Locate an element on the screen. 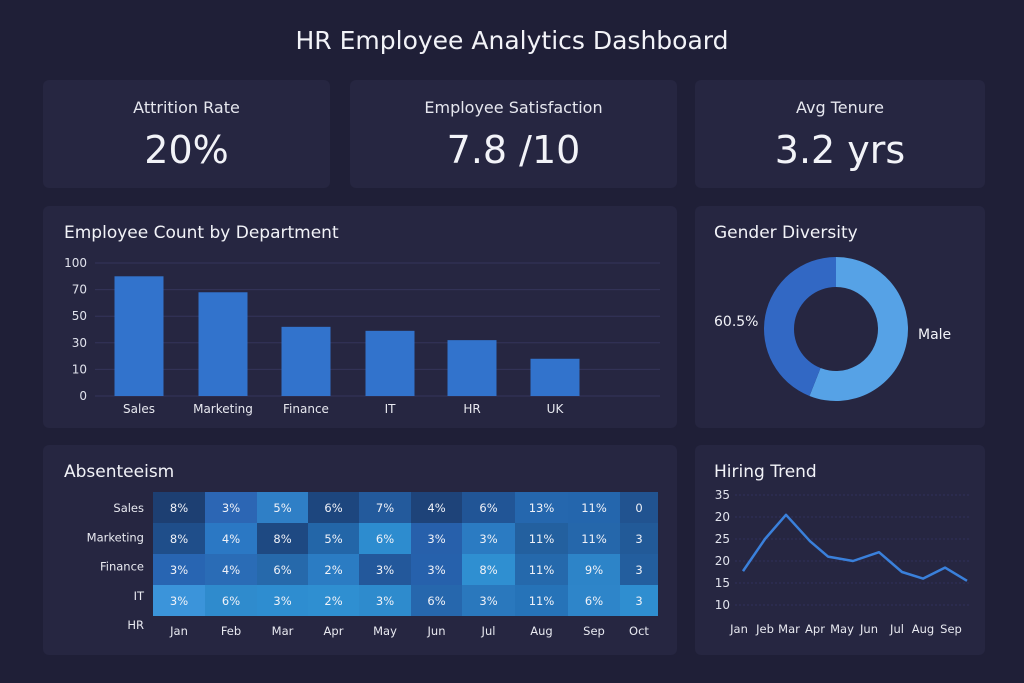 The width and height of the screenshot is (1024, 683). heatmap-col-label: Aug is located at coordinates (541, 631).